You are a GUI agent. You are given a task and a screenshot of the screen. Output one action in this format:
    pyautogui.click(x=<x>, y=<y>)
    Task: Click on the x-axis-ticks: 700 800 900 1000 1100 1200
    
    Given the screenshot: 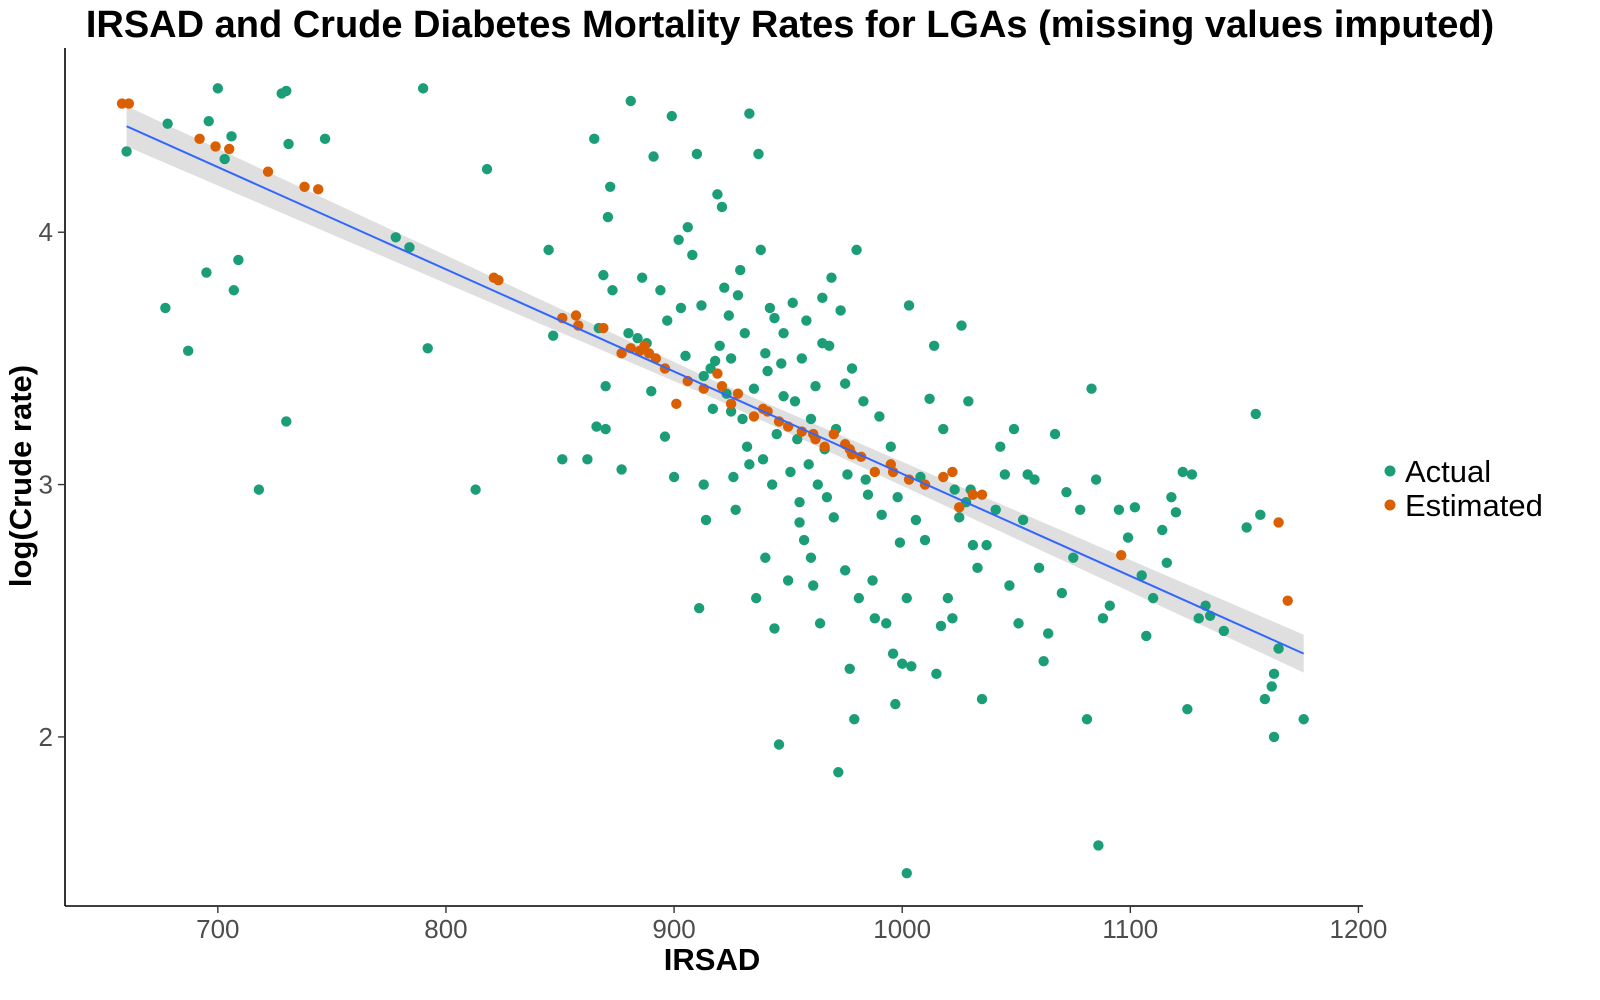 What is the action you would take?
    pyautogui.click(x=791, y=925)
    